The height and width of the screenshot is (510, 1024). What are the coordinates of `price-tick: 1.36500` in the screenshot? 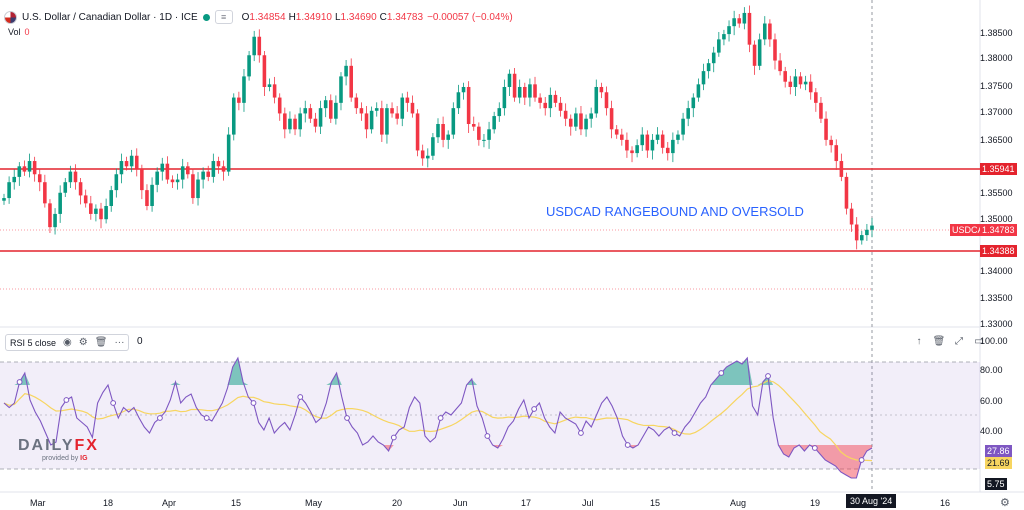 It's located at (996, 140).